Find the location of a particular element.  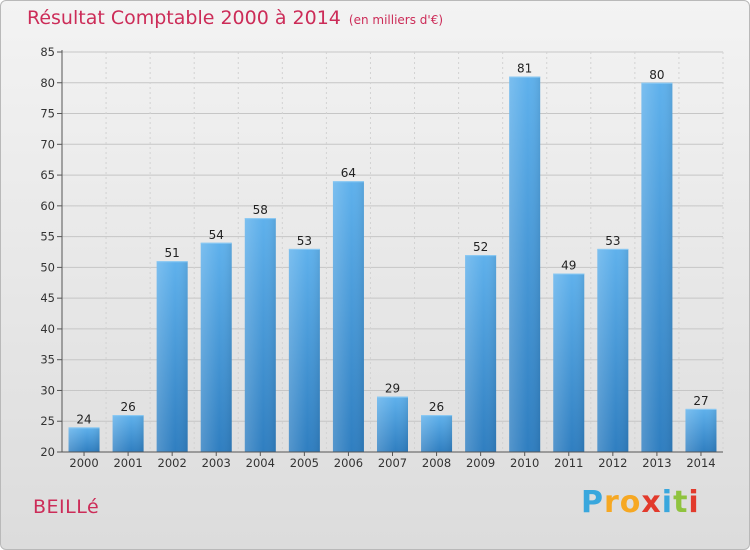

chart-title-text: Résultat Comptable 2000 à 2014 is located at coordinates (184, 18).